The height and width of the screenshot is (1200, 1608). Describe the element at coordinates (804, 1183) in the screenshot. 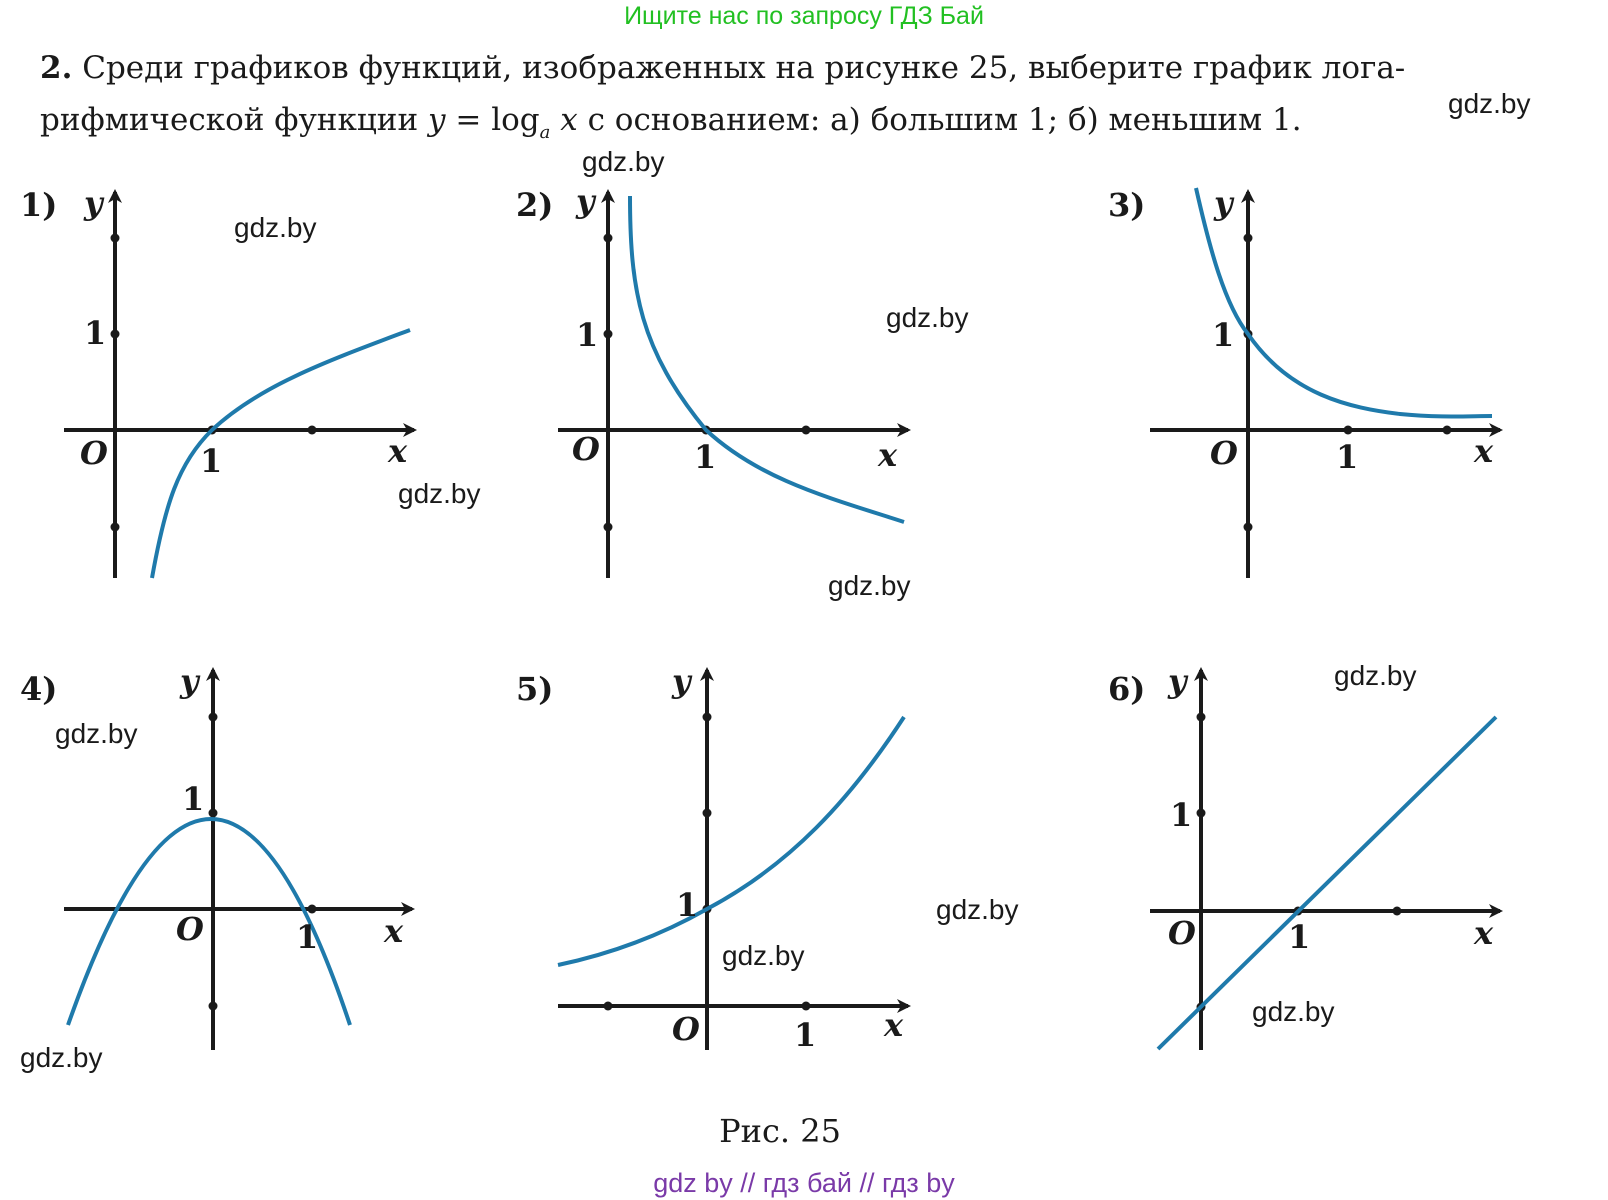

I see `footer-links: gdz by // гдз бай // гдз by` at that location.